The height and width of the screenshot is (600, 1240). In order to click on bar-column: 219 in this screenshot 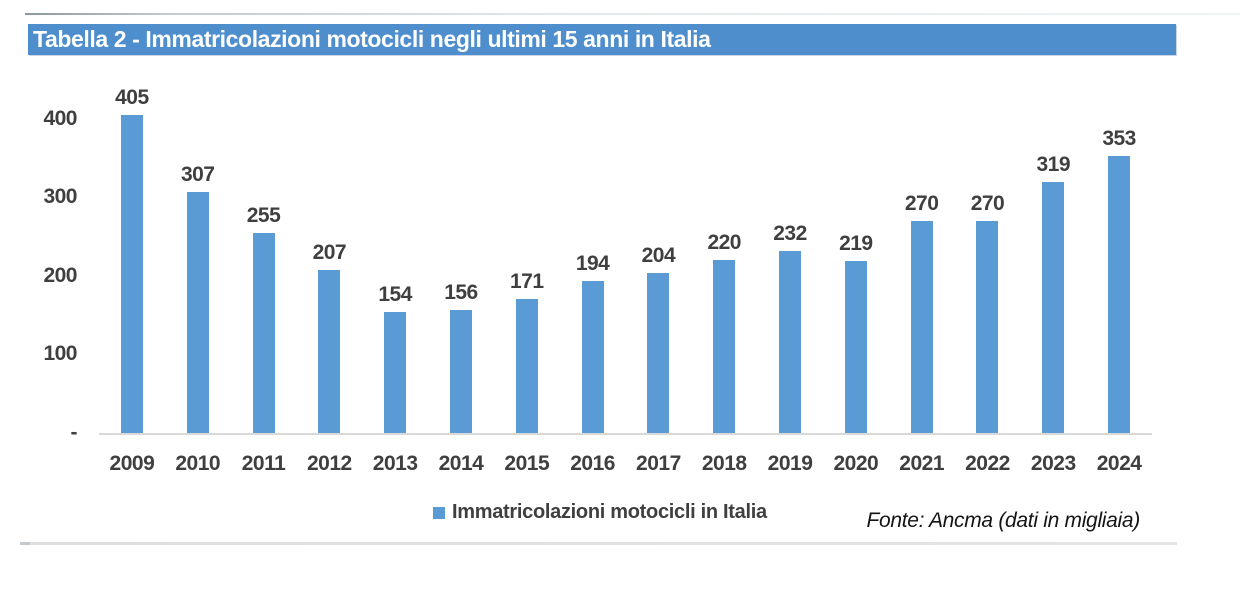, I will do `click(856, 216)`.